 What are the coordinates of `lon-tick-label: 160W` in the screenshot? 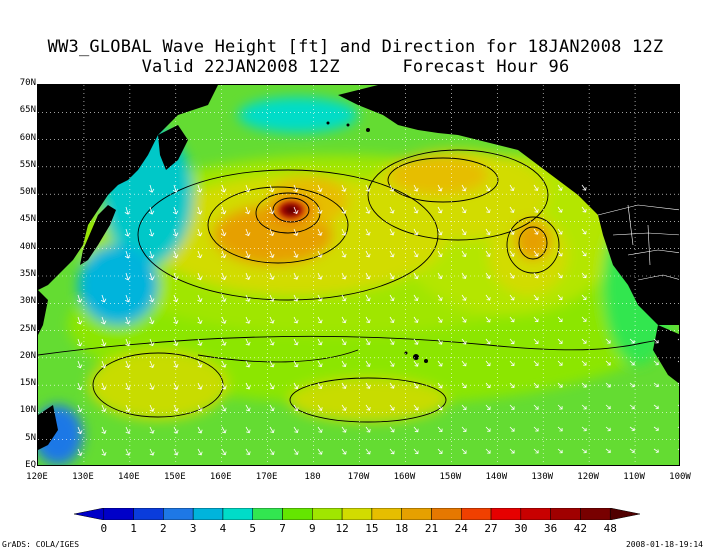 It's located at (404, 477).